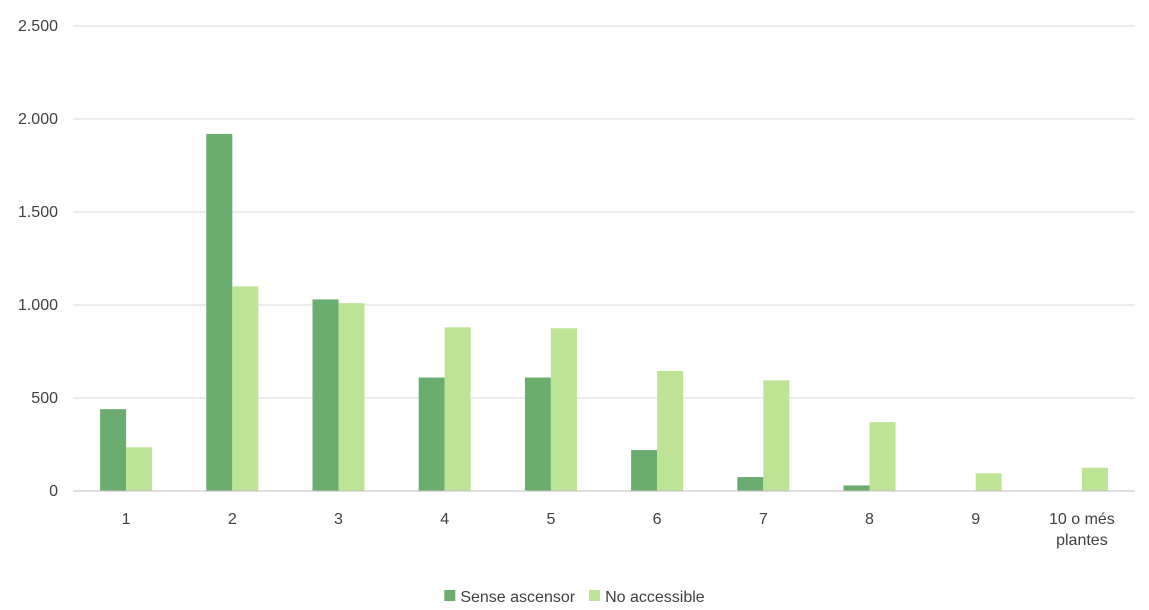 The height and width of the screenshot is (610, 1149). Describe the element at coordinates (38, 119) in the screenshot. I see `y-tick-label: 2.000` at that location.